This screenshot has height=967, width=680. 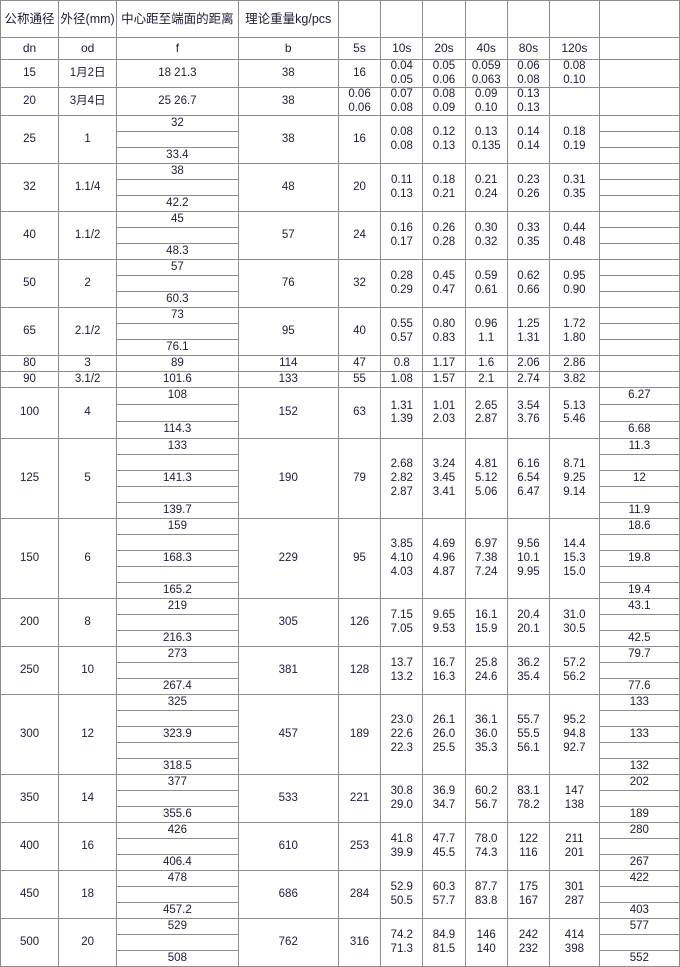 I want to click on cell-f: 478 457.2, so click(x=177, y=895).